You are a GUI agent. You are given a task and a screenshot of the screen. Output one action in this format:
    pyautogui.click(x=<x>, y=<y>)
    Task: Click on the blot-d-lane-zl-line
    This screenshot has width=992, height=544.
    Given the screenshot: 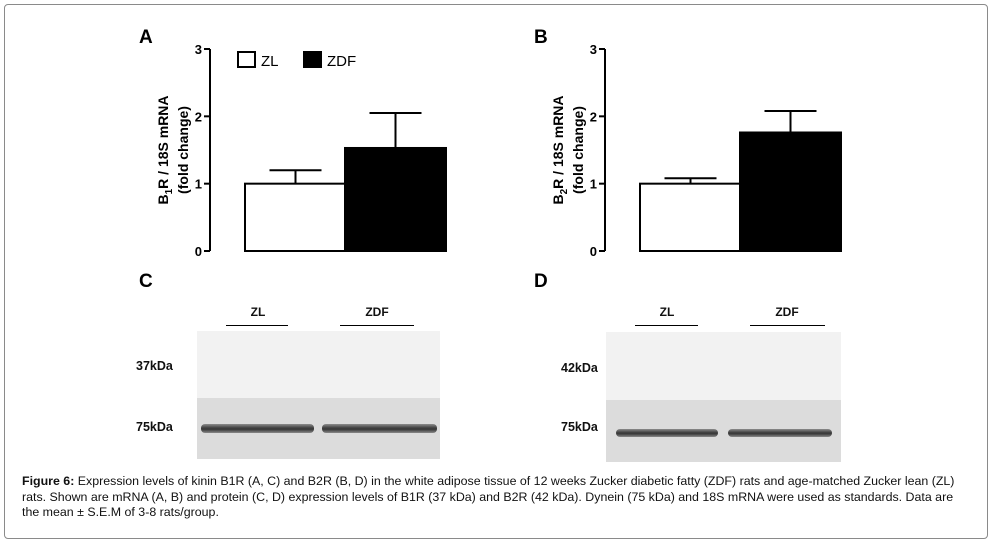 What is the action you would take?
    pyautogui.click(x=666, y=325)
    